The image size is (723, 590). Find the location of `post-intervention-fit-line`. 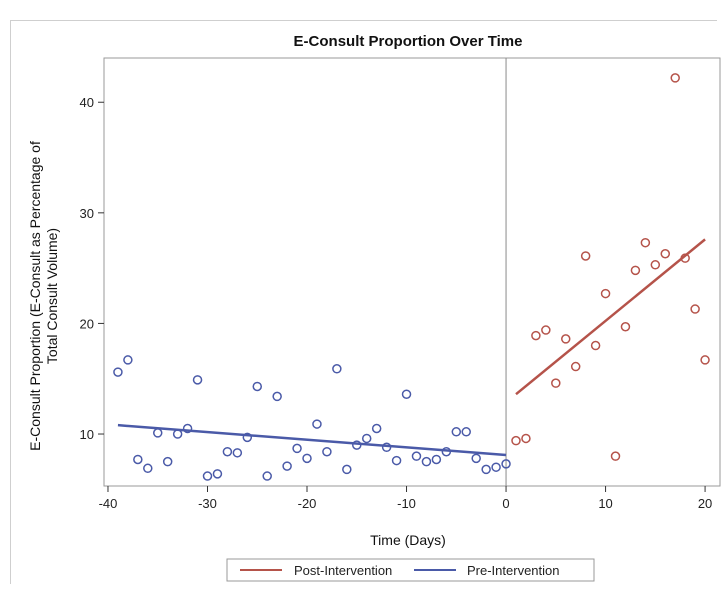

post-intervention-fit-line is located at coordinates (610, 317).